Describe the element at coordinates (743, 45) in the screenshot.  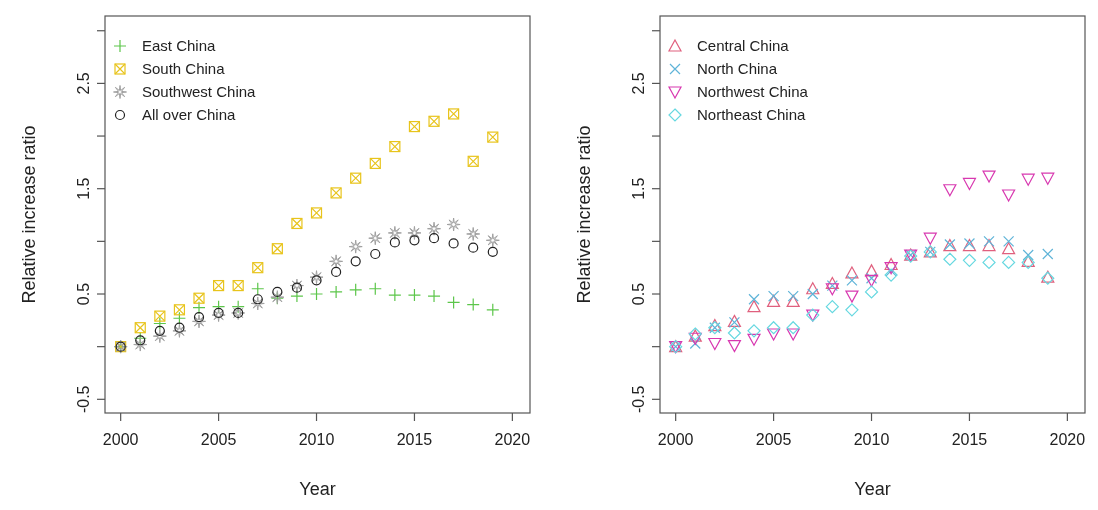
I see `legend-label: Central China` at that location.